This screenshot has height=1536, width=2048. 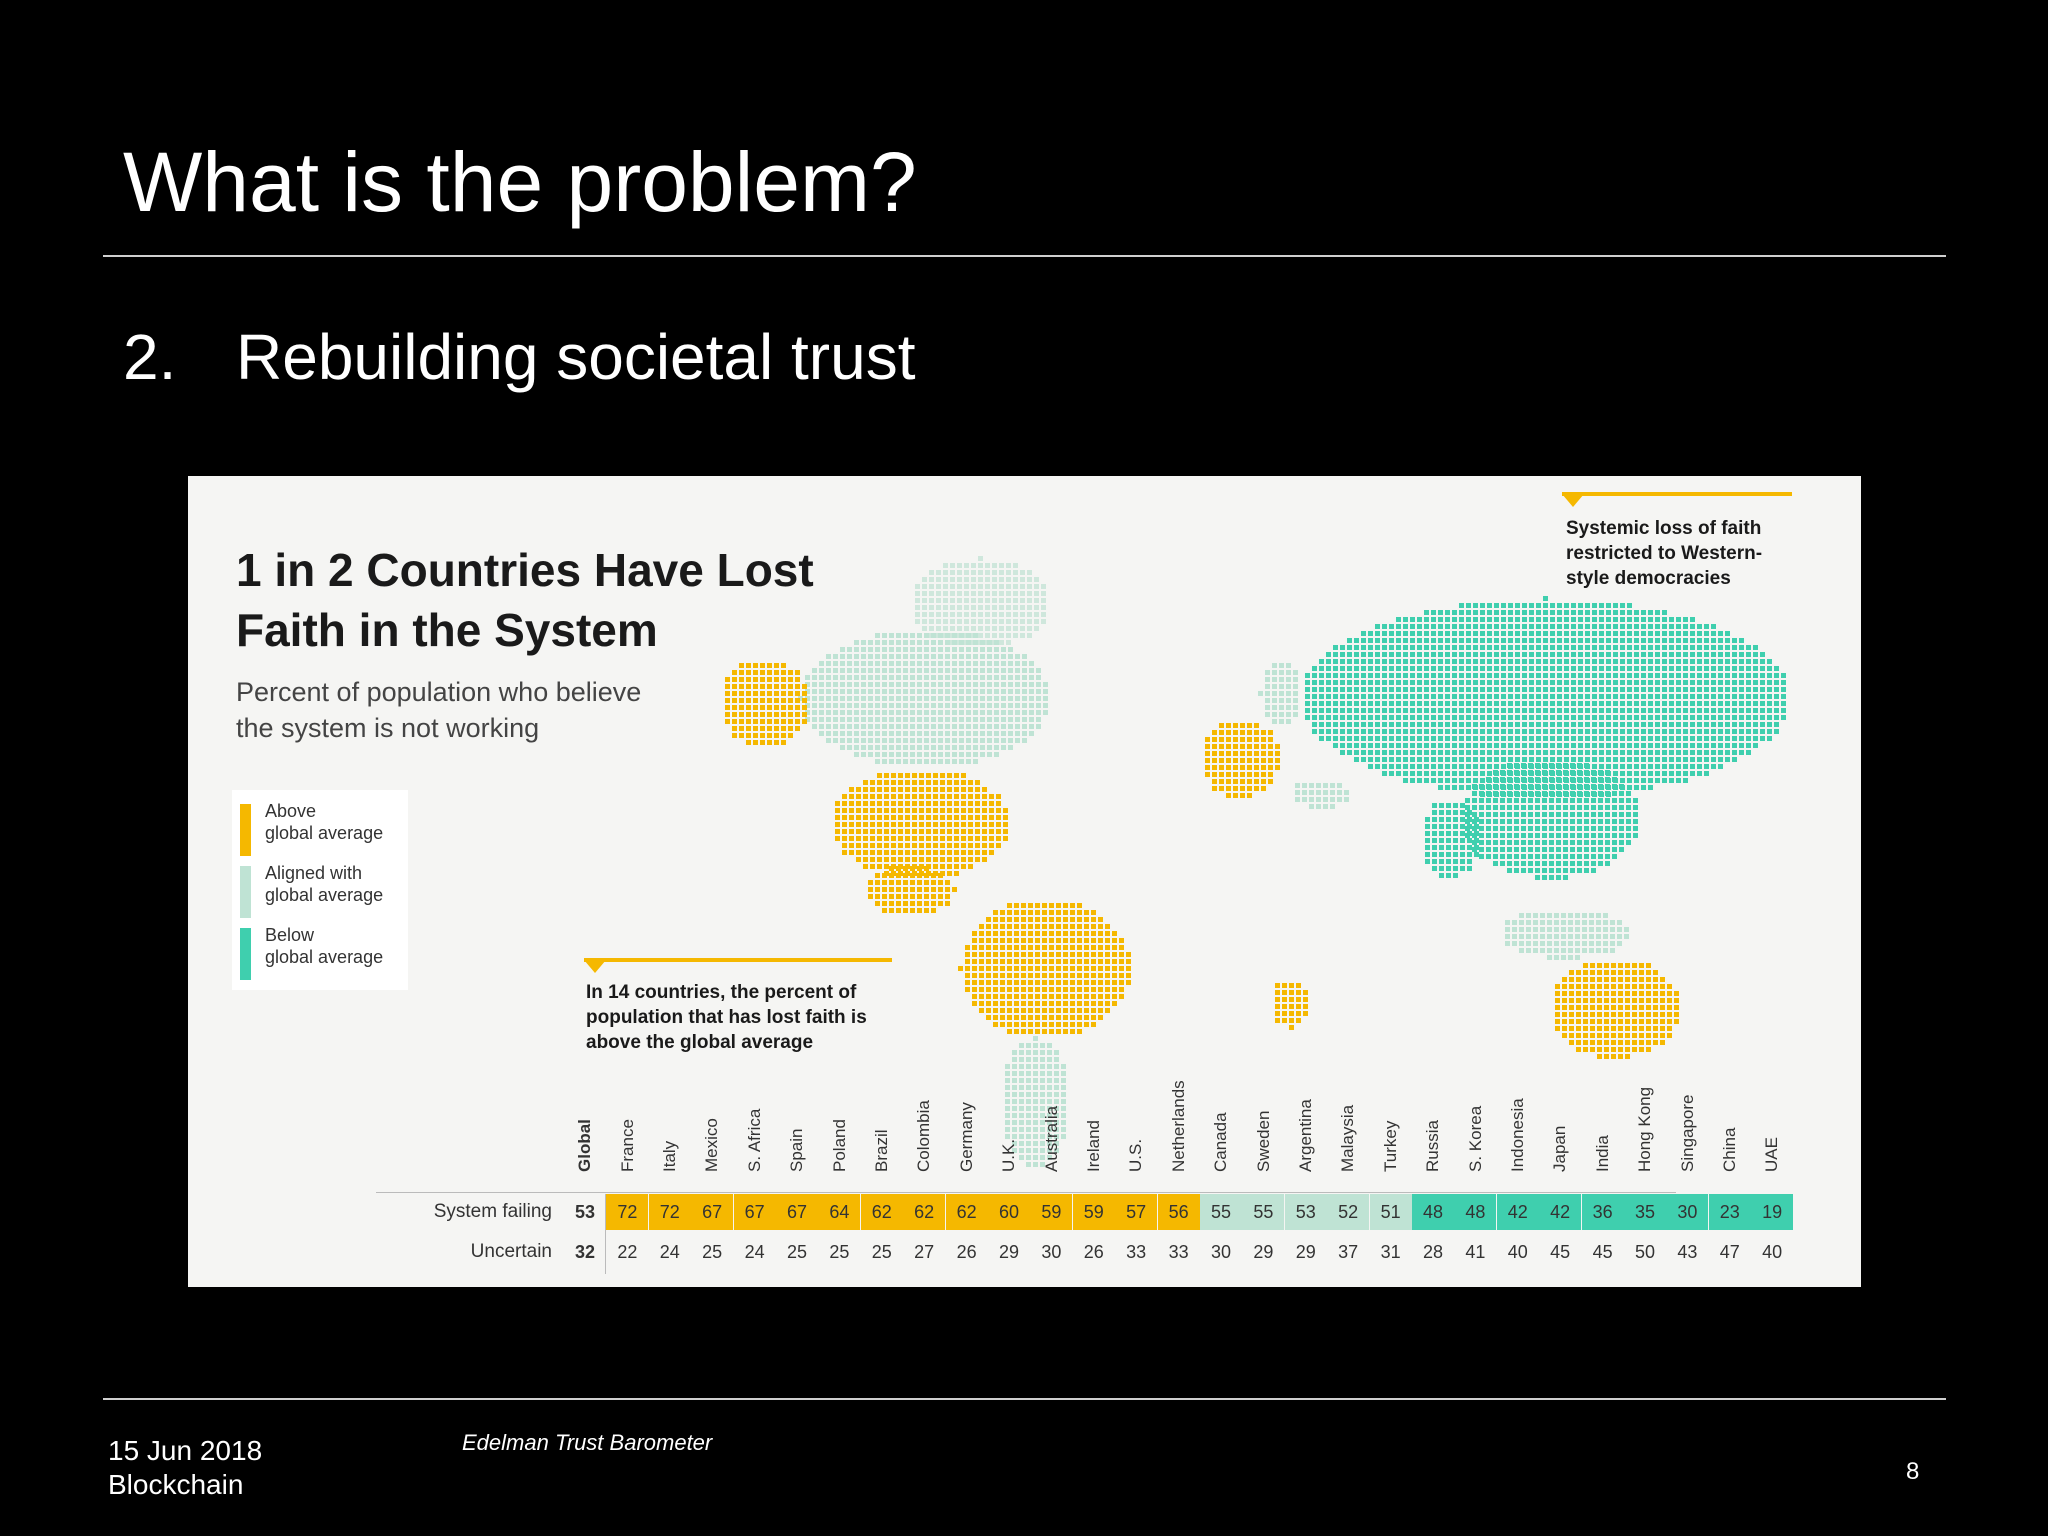 What do you see at coordinates (447, 630) in the screenshot?
I see `infographic-title-line2: Faith in the System` at bounding box center [447, 630].